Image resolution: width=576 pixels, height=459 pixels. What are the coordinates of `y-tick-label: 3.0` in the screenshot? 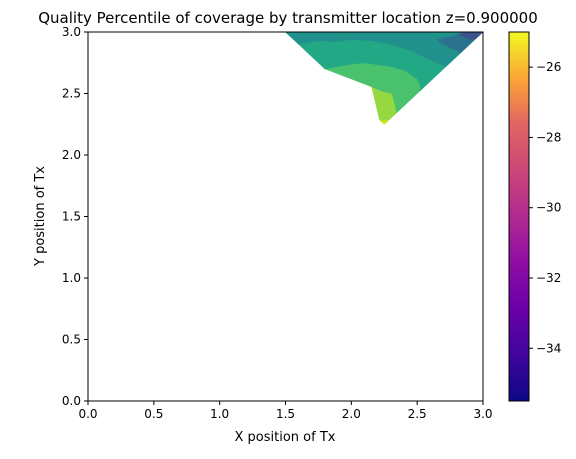 It's located at (71, 32).